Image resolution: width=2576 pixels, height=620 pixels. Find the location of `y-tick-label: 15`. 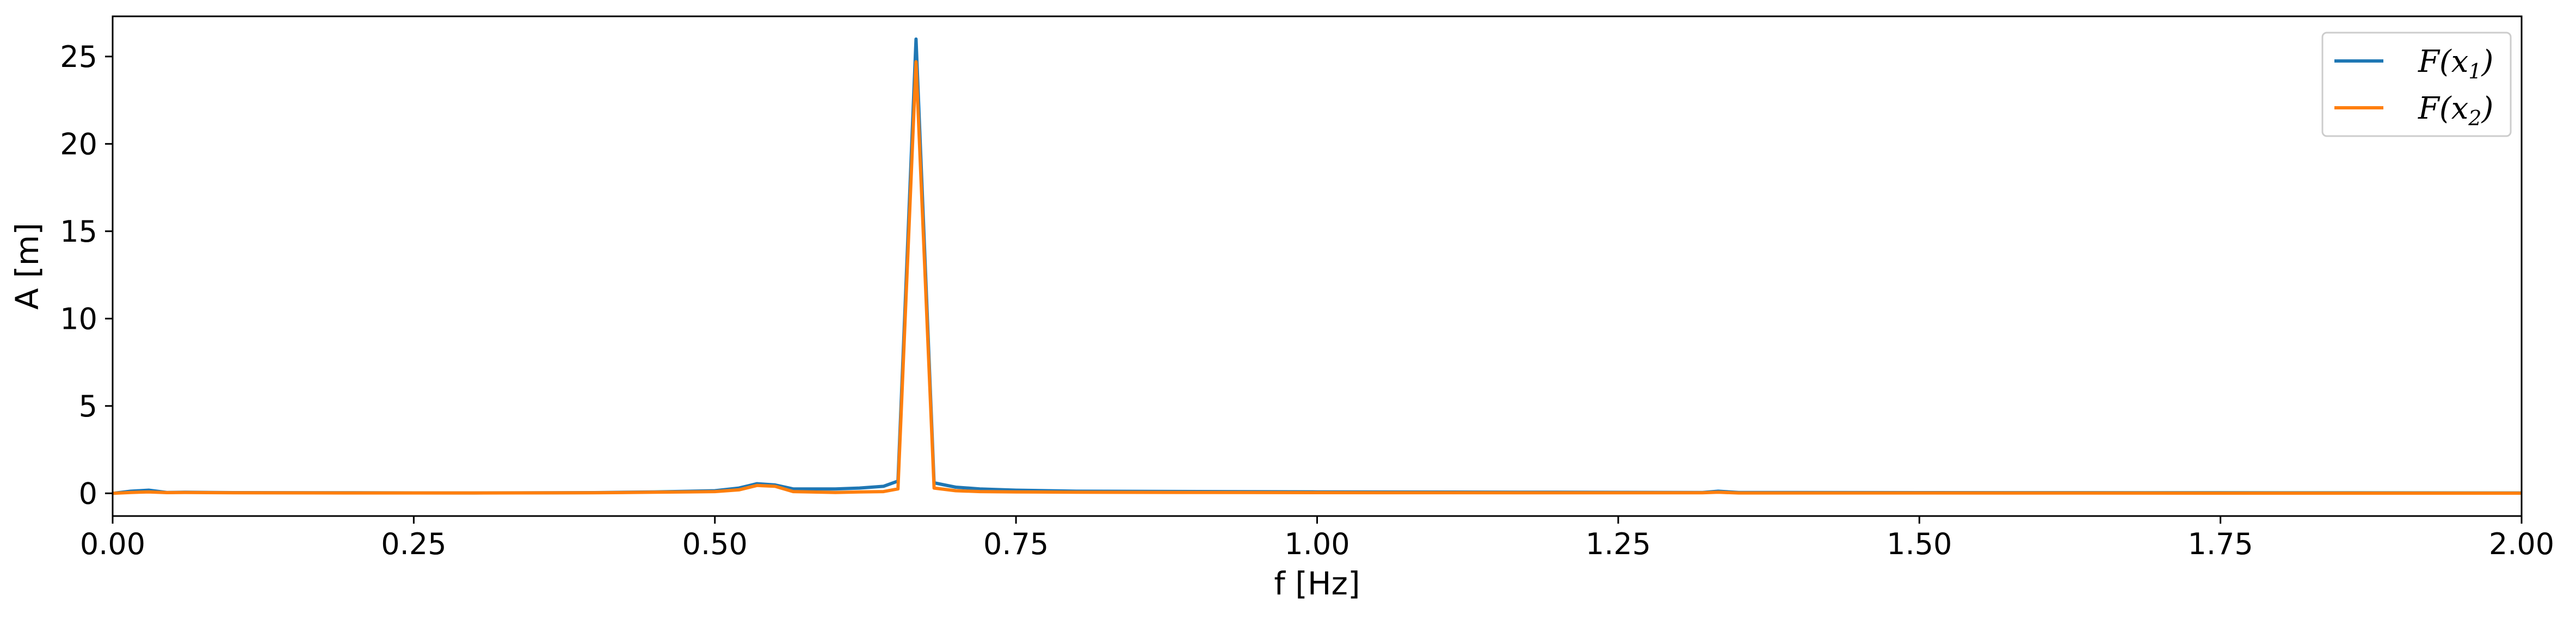

y-tick-label: 15 is located at coordinates (78, 232).